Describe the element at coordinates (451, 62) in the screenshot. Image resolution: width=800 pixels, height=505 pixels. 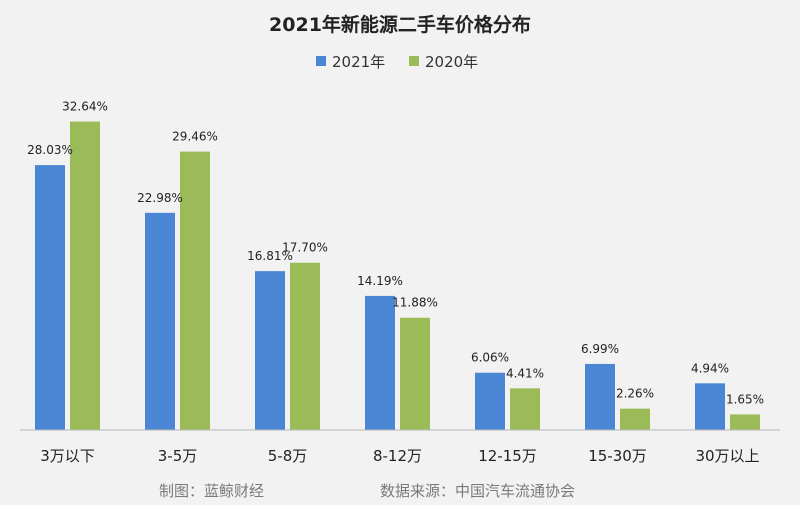
I see `legend-label-2020: 2020年` at that location.